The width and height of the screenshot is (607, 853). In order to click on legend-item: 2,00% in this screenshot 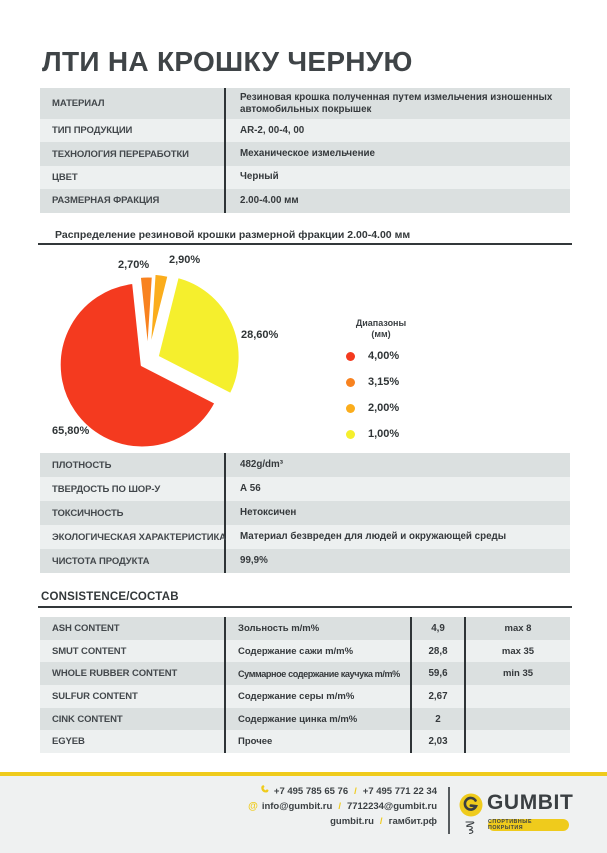, I will do `click(395, 408)`.